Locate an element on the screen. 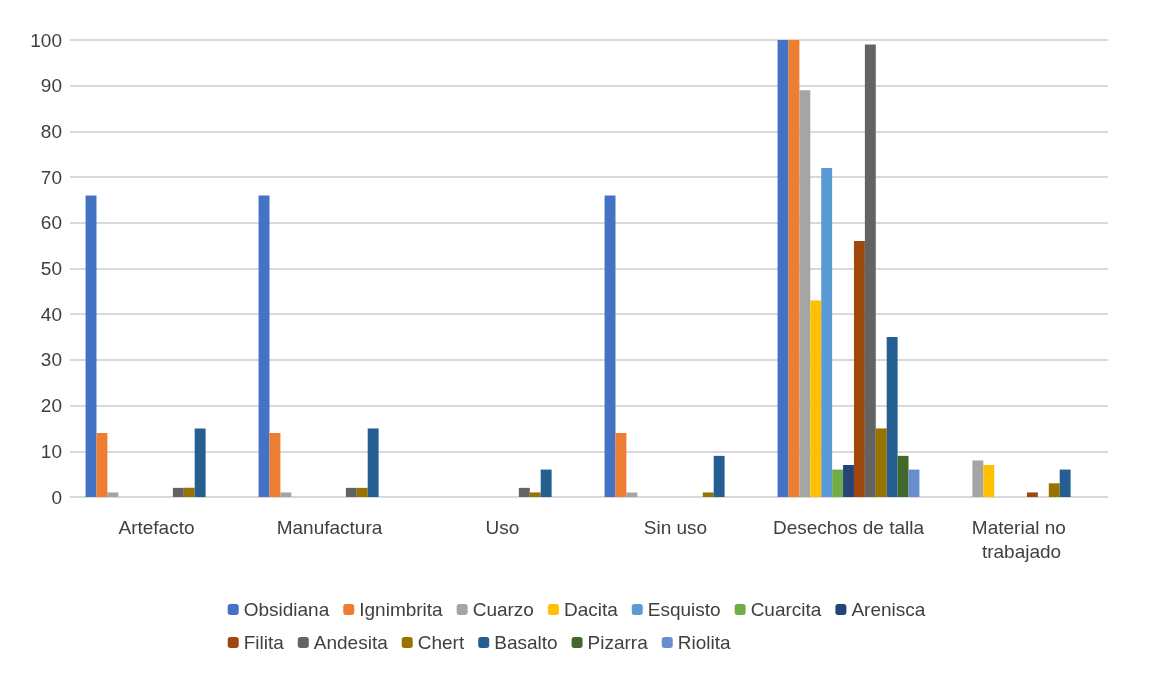 This screenshot has width=1153, height=677. legend-label: Esquisto is located at coordinates (684, 609).